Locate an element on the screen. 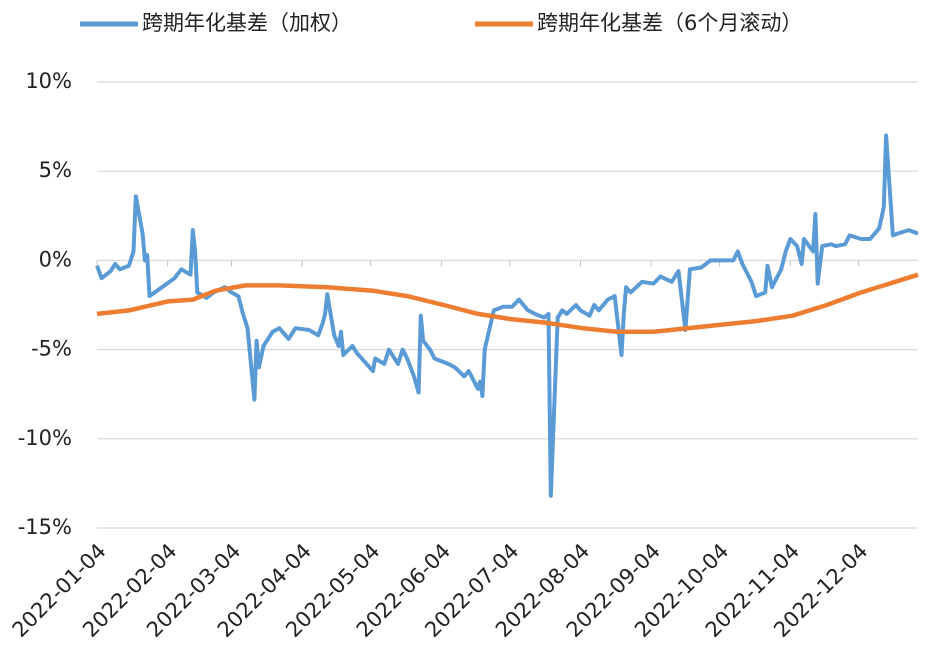 The width and height of the screenshot is (927, 672). y-tick-label: -10% is located at coordinates (45, 438).